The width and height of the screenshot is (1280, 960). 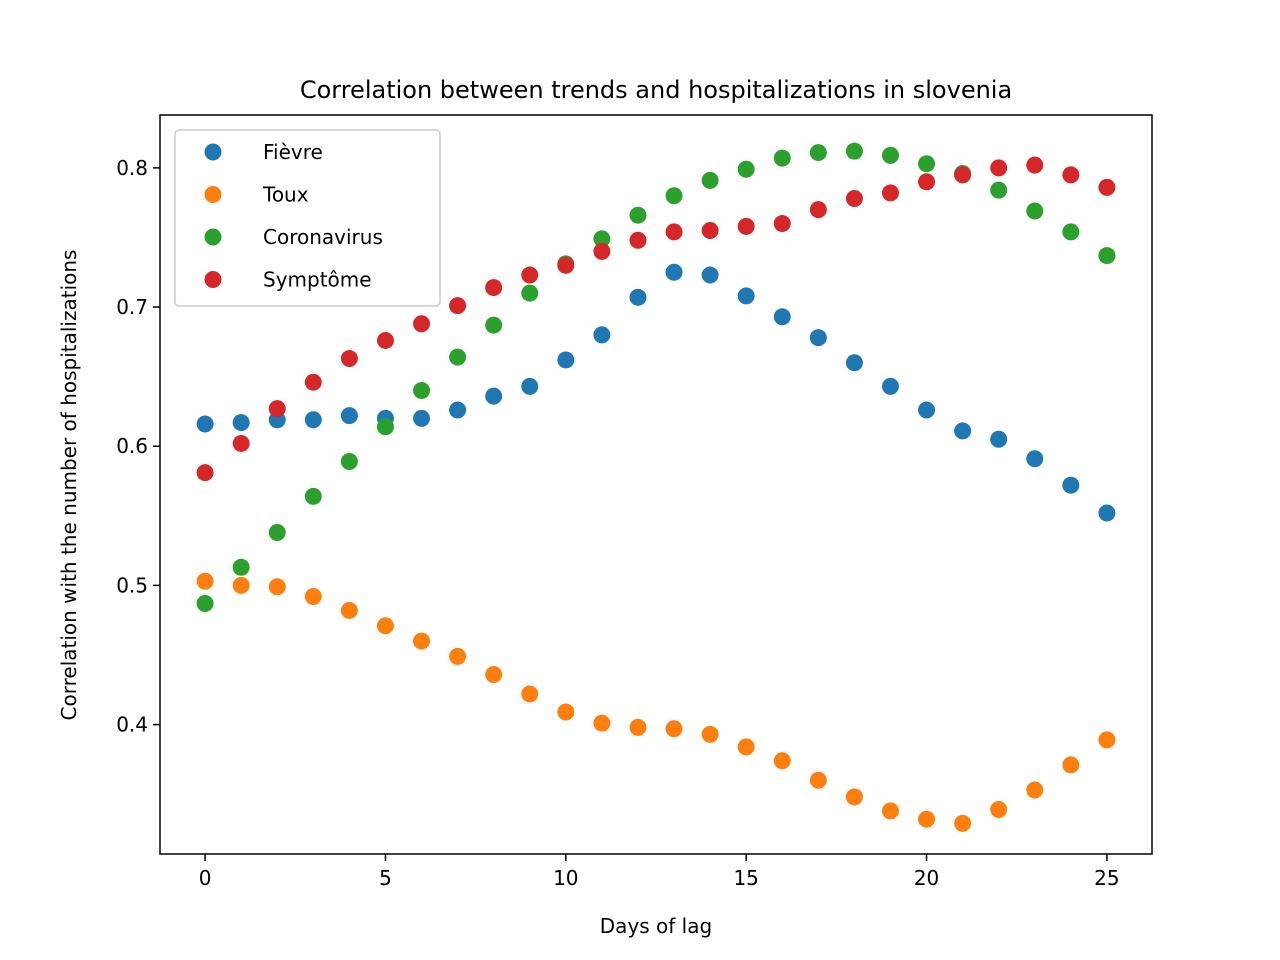 I want to click on y-tick-label: 0.7, so click(x=132, y=307).